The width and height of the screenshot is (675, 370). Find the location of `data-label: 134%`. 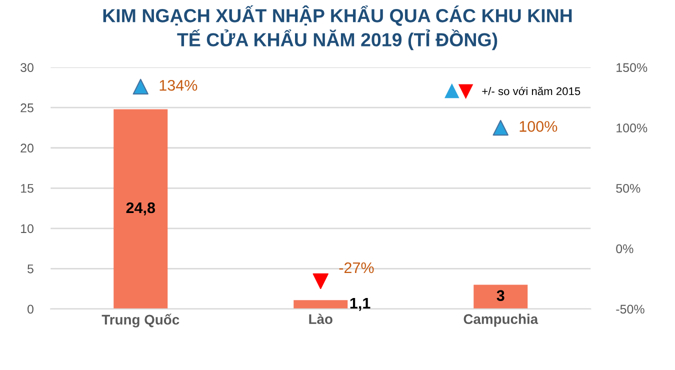

data-label: 134% is located at coordinates (179, 85).